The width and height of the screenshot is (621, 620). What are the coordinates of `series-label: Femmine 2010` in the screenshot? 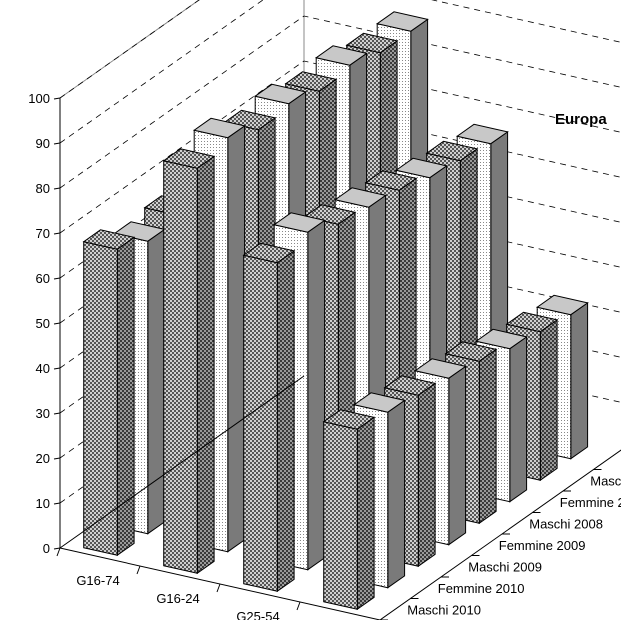 It's located at (481, 588).